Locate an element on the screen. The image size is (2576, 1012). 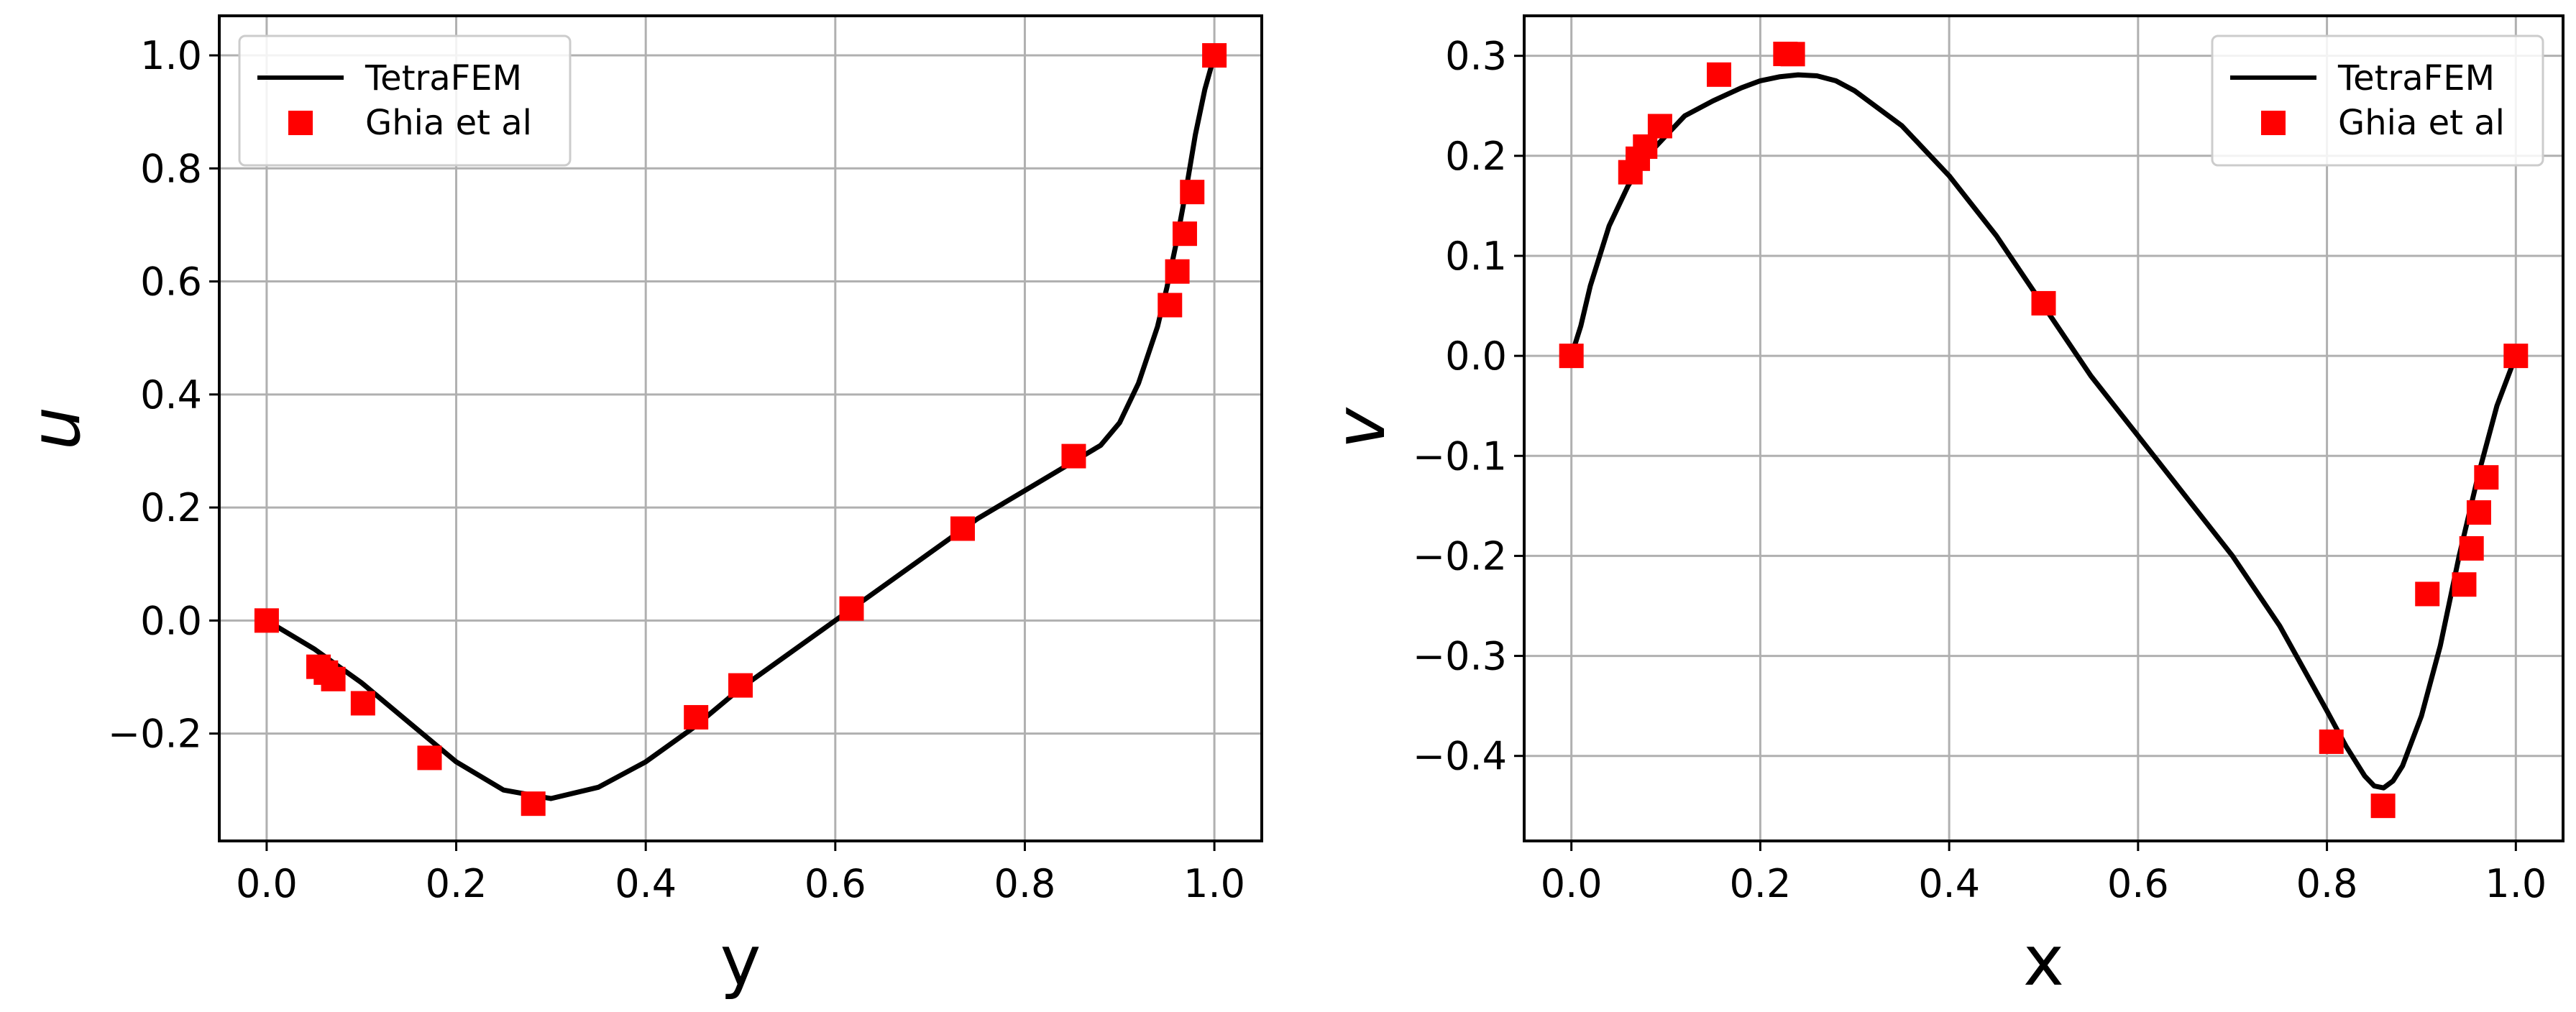
y-tick-label: 0.3 is located at coordinates (1476, 56).